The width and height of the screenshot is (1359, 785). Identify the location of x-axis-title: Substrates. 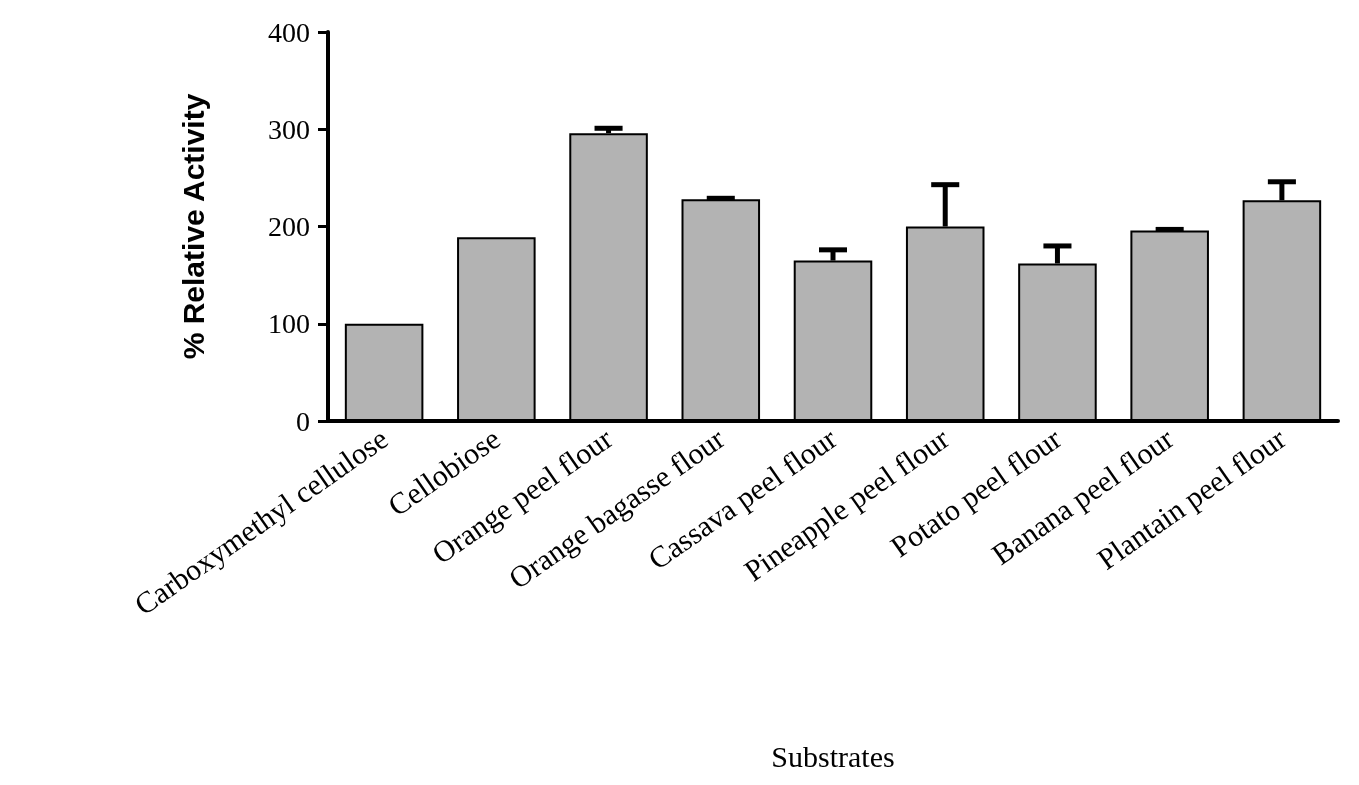
(833, 756).